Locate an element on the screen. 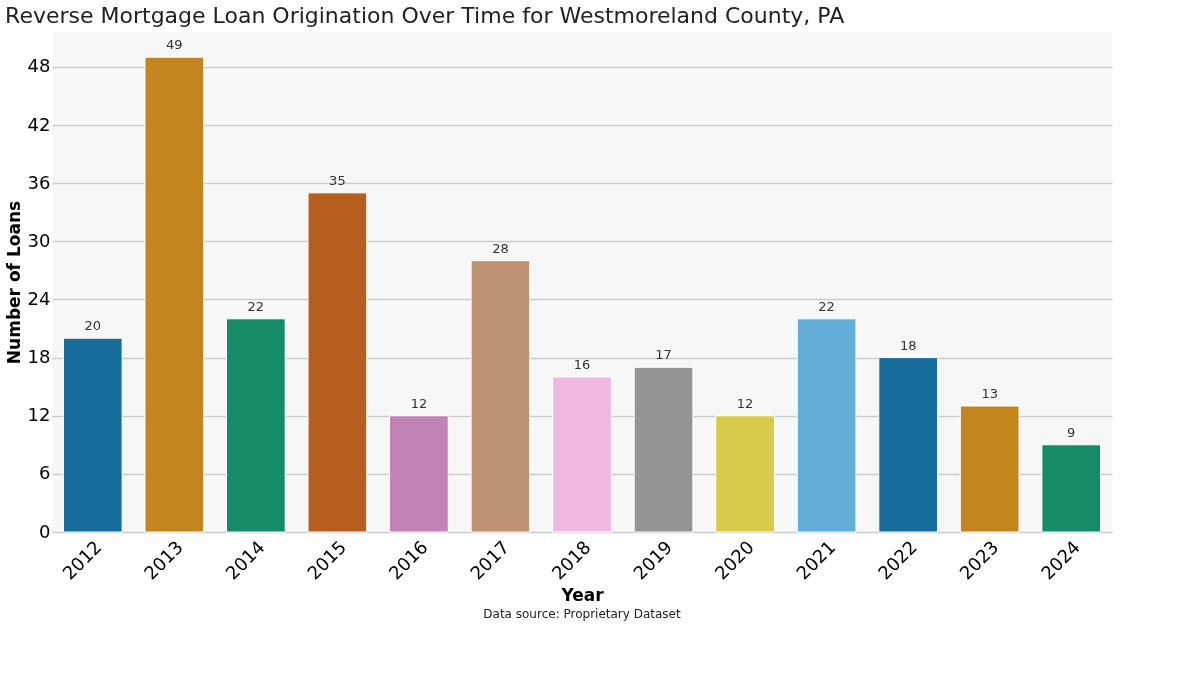 This screenshot has height=700, width=1200. x-axis-title: Year is located at coordinates (582, 594).